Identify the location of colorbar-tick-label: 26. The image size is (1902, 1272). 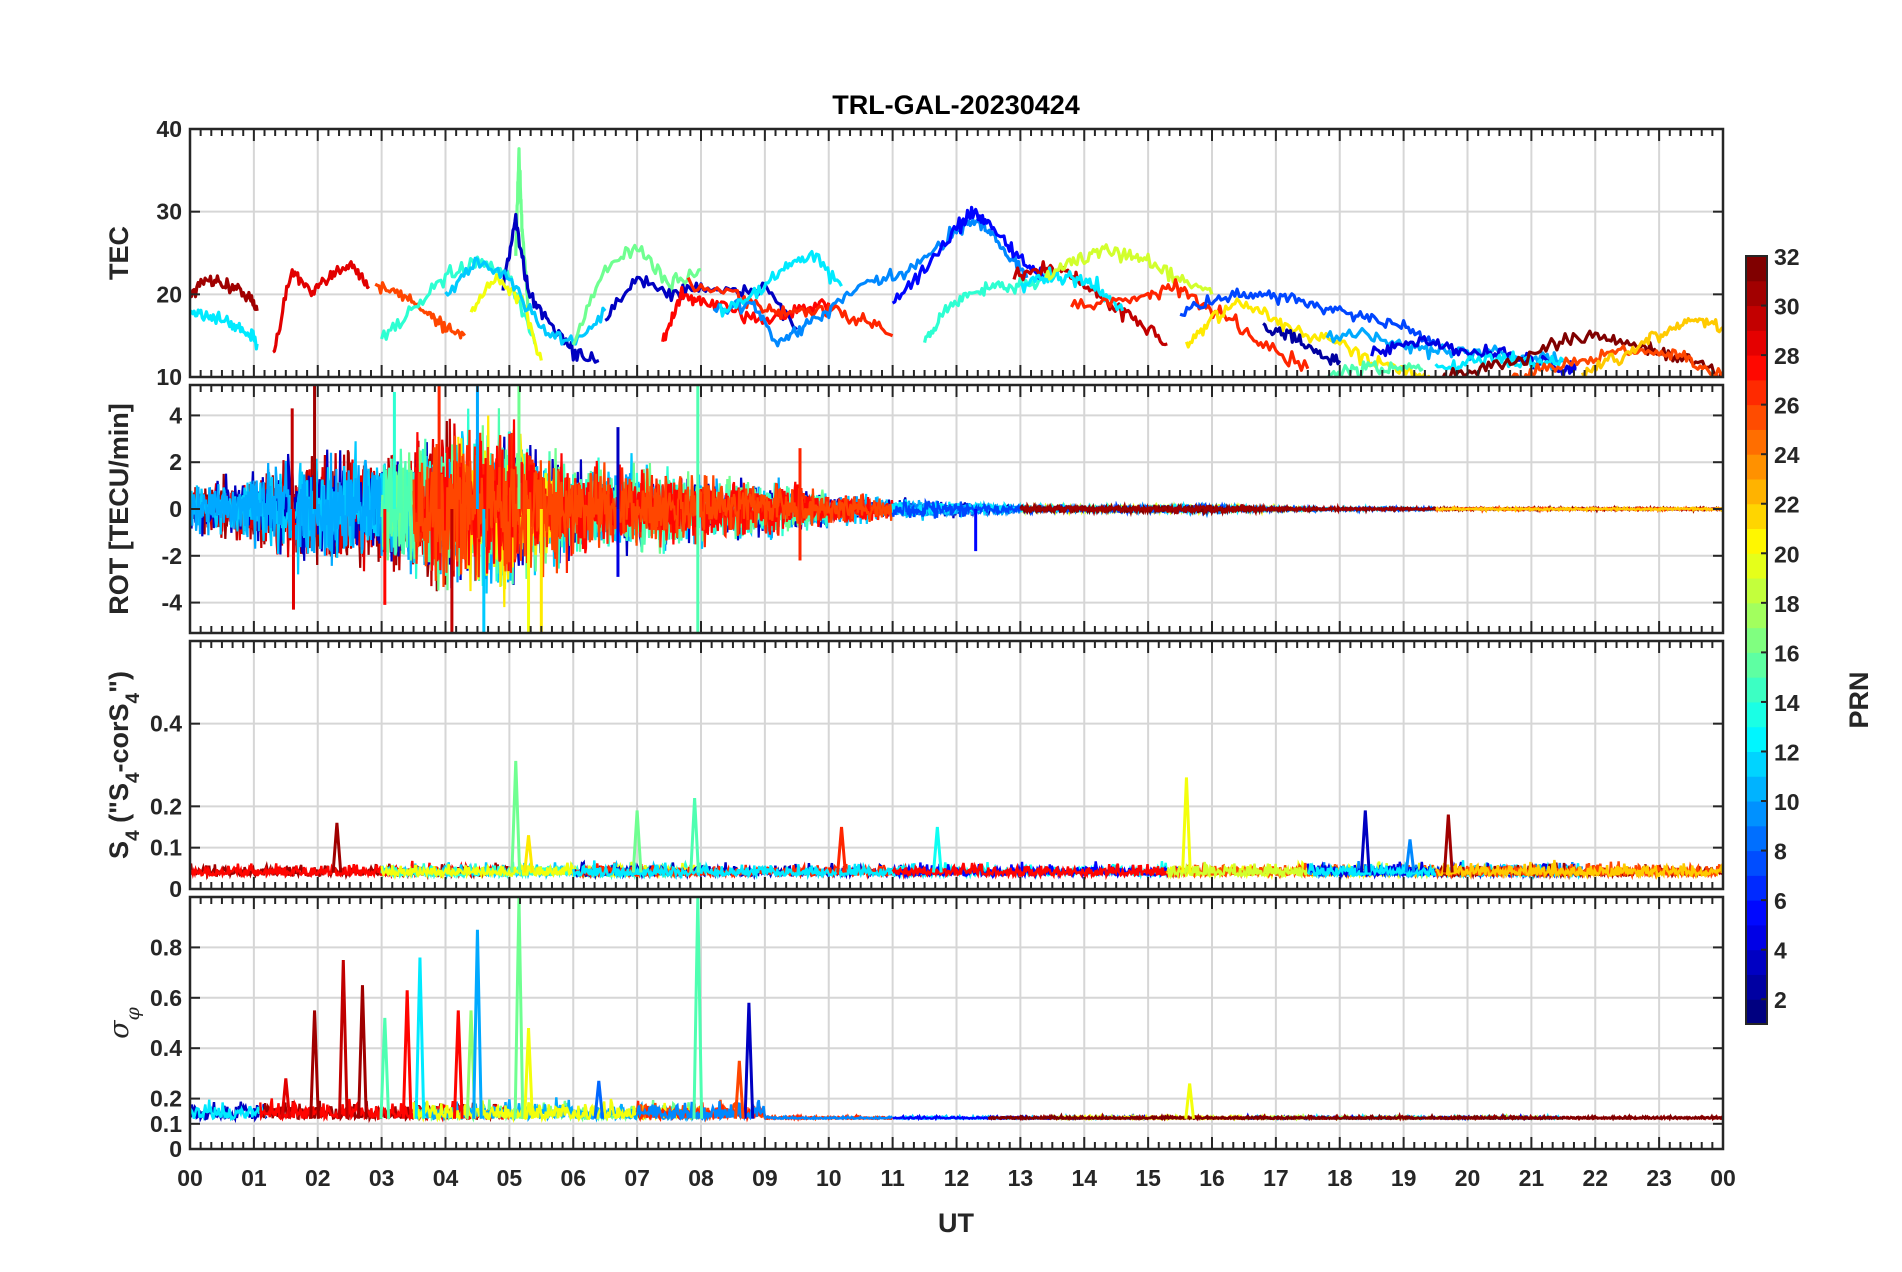
(1787, 406).